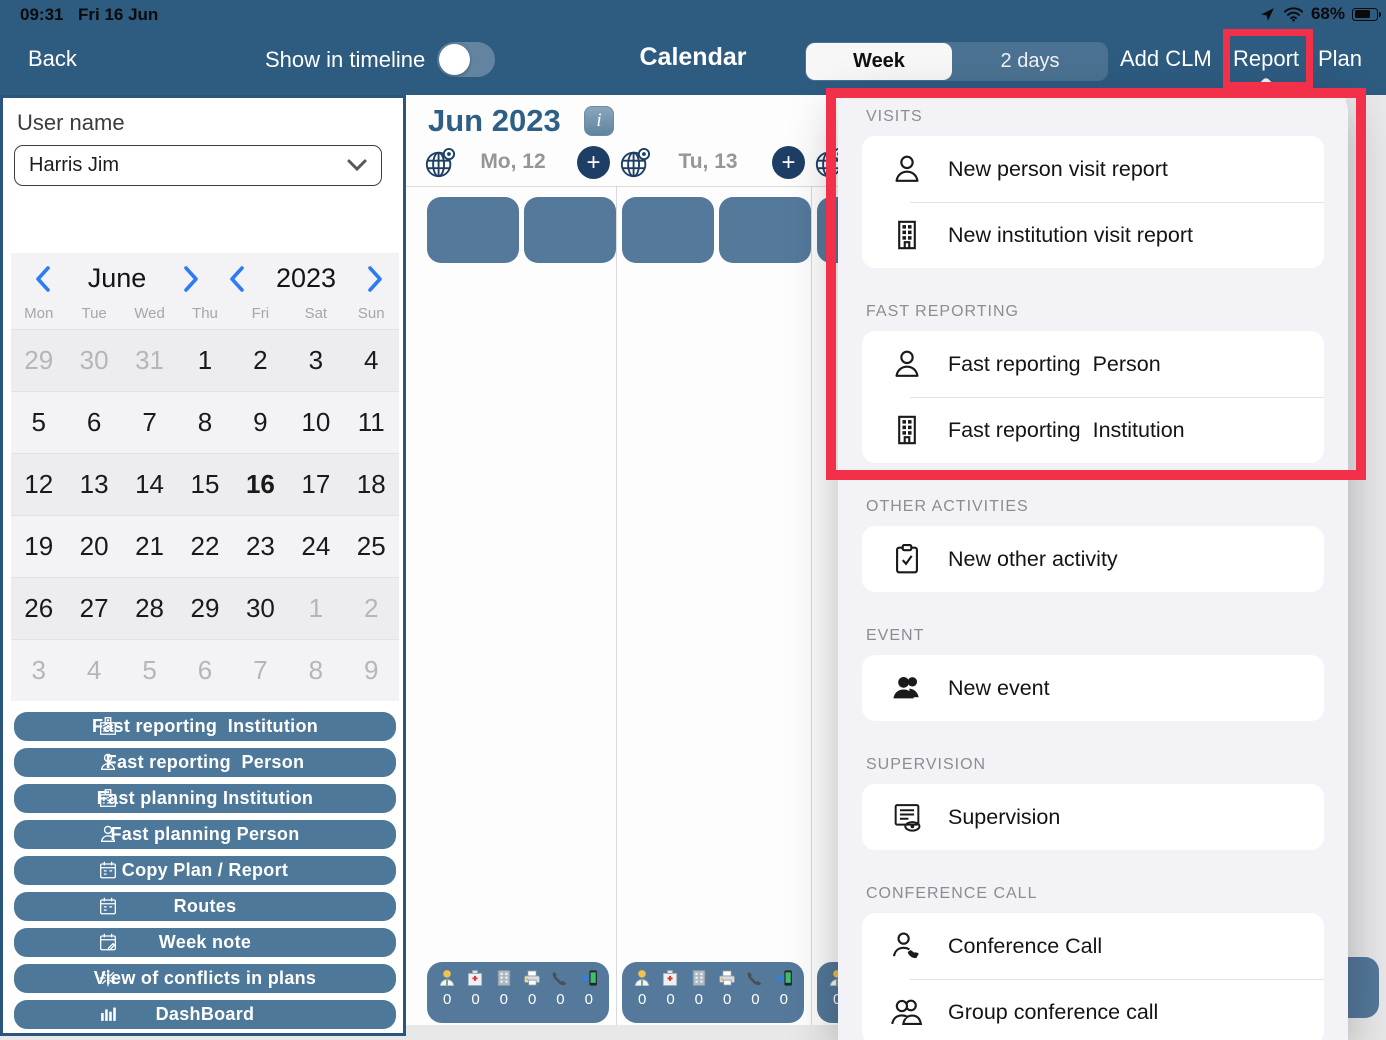 The image size is (1386, 1040). I want to click on calendar-day: 15, so click(205, 484).